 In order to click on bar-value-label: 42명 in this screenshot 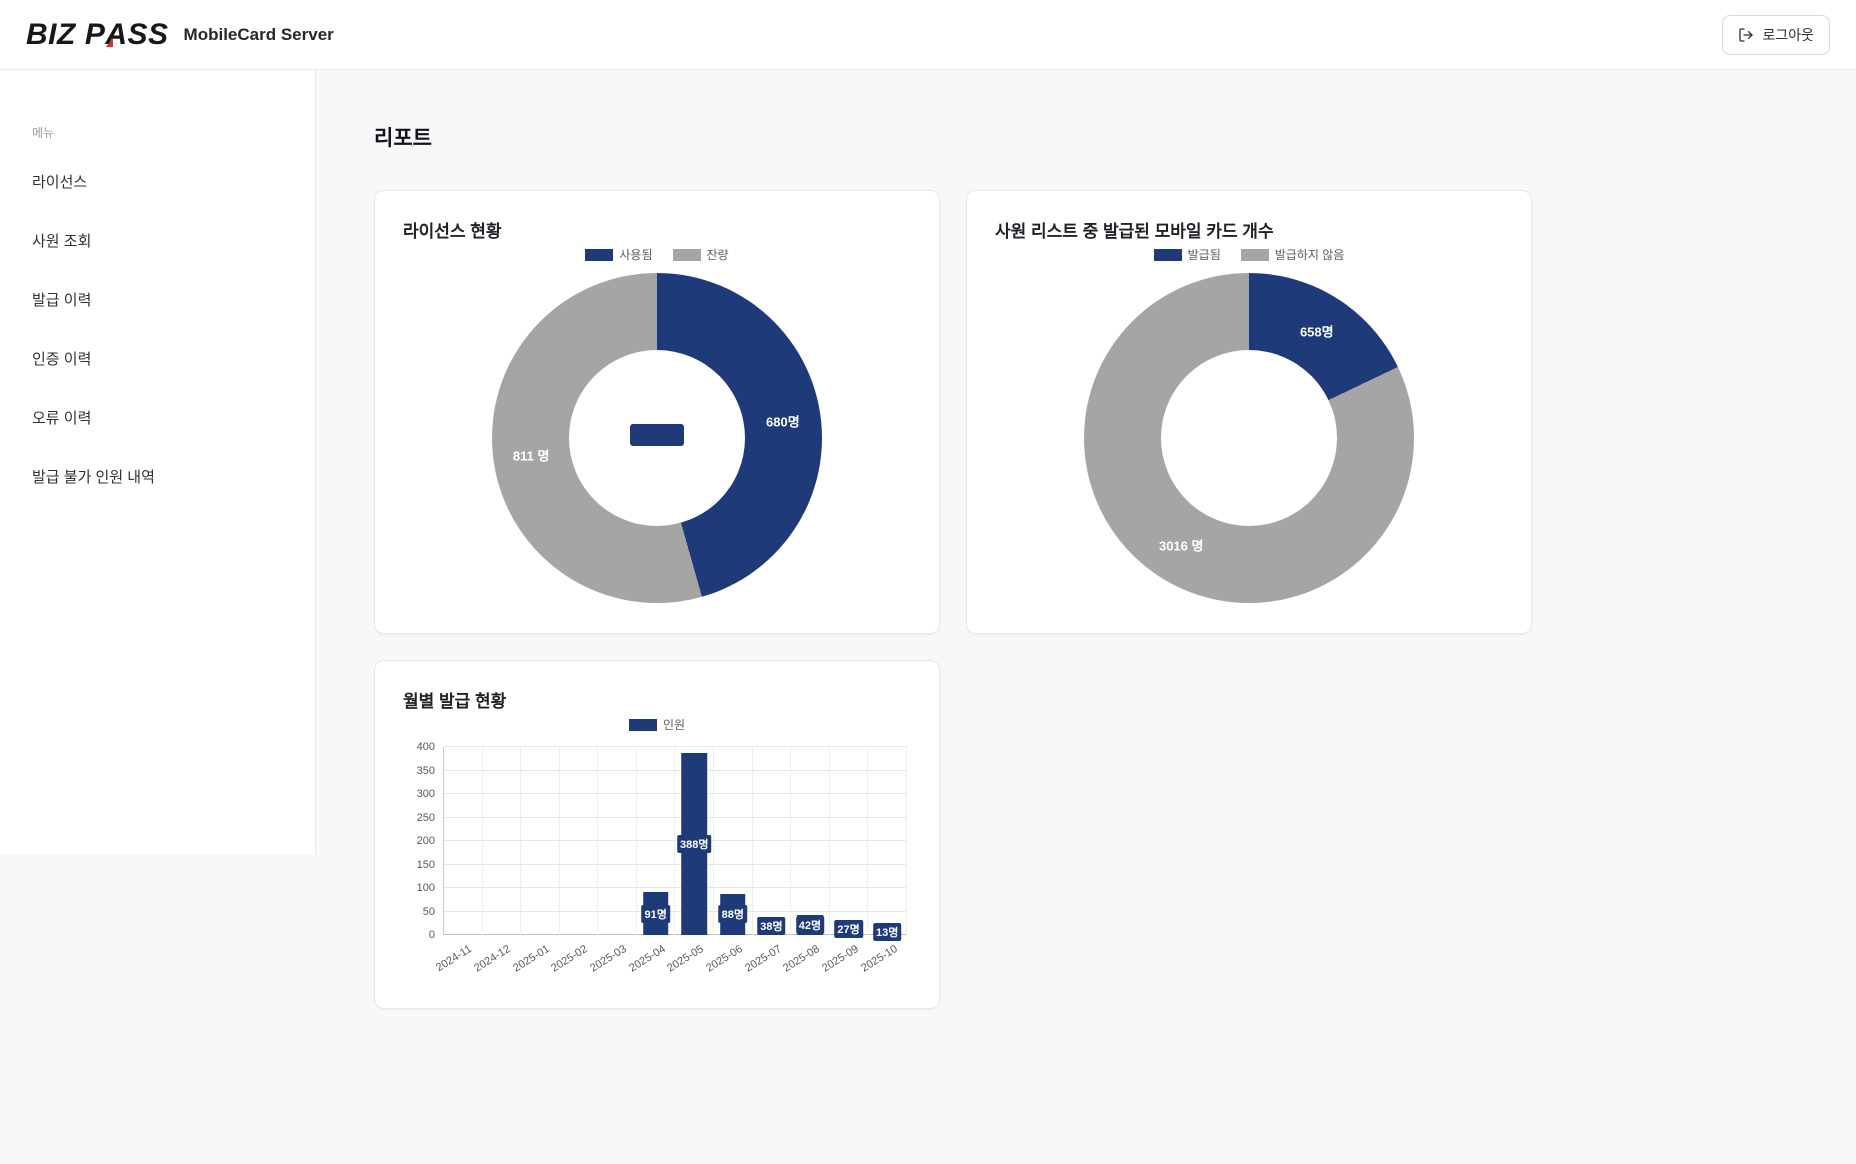, I will do `click(810, 925)`.